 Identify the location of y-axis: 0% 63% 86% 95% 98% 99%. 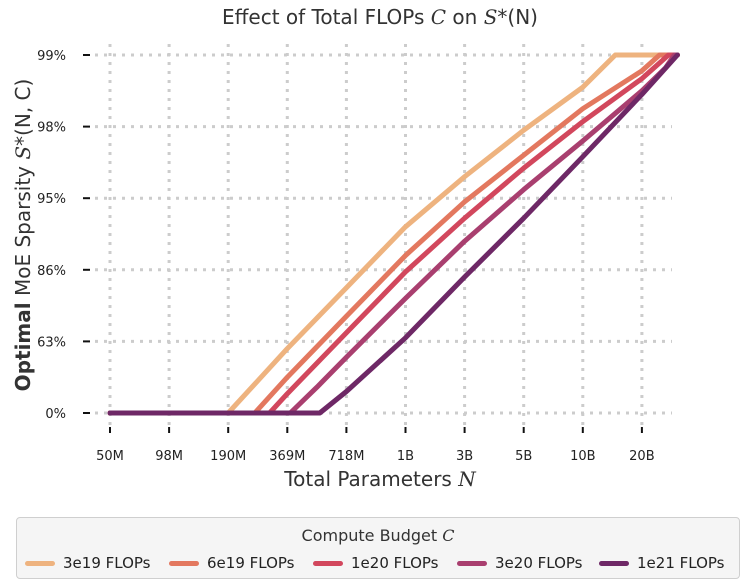
(63, 235).